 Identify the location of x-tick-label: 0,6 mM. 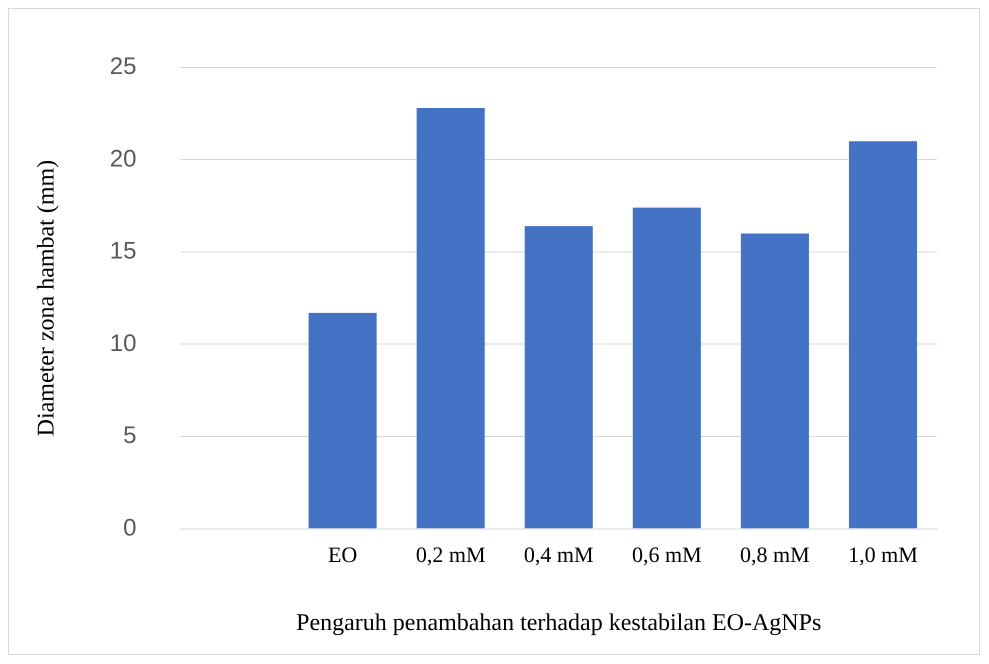
(667, 554).